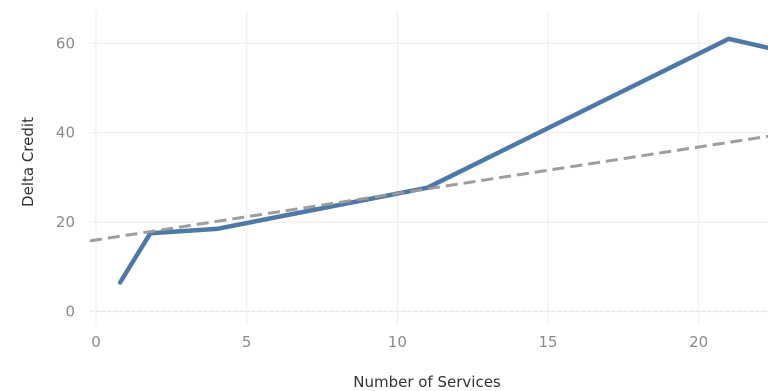 The image size is (768, 391). I want to click on y-tick-label: 60, so click(65, 43).